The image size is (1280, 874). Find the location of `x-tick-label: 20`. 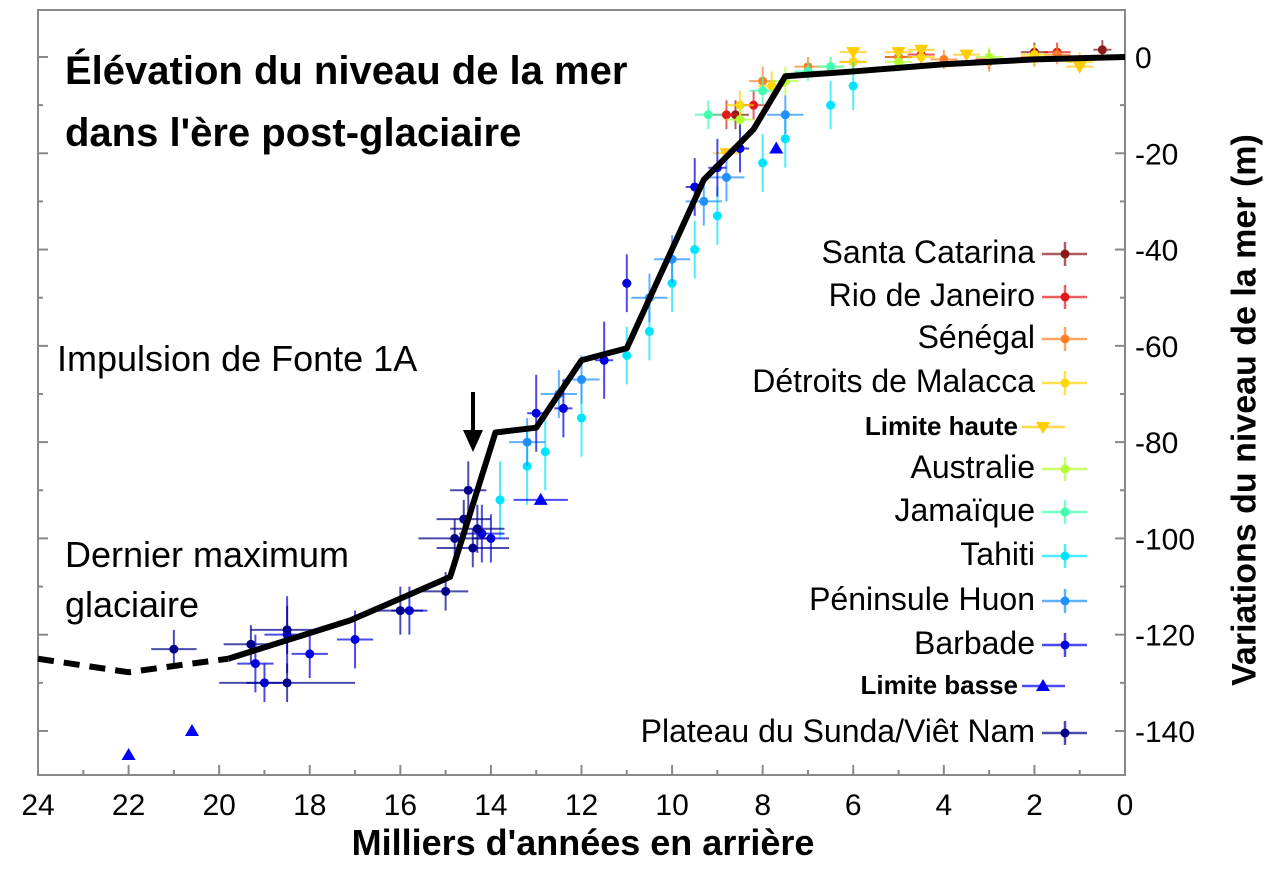

x-tick-label: 20 is located at coordinates (218, 805).